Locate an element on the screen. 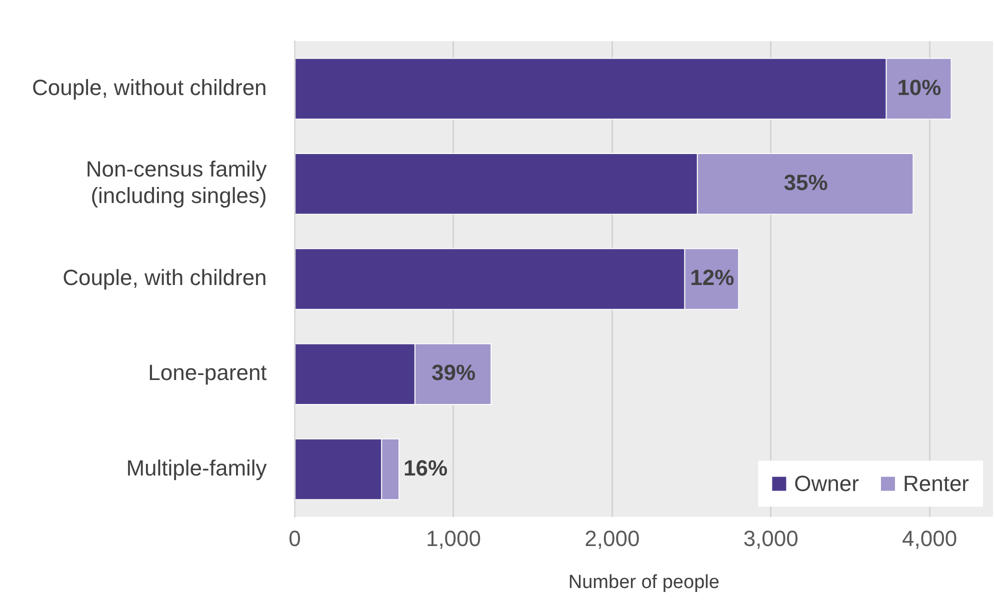 This screenshot has width=994, height=602. y-tick-label: Couple, with children is located at coordinates (164, 277).